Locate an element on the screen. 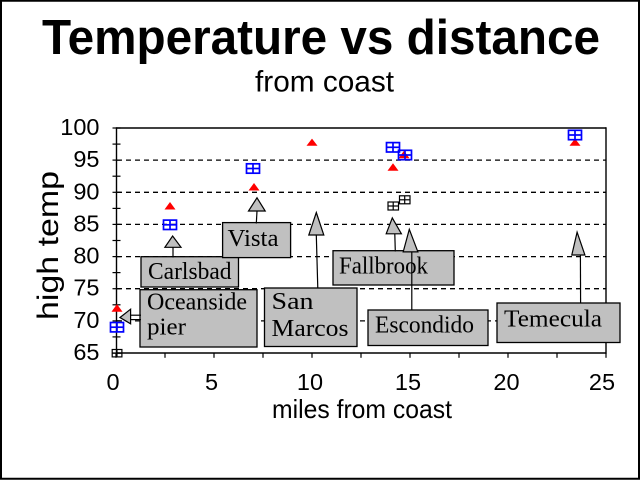 The image size is (640, 480). svg-text: 95 is located at coordinates (86, 159).